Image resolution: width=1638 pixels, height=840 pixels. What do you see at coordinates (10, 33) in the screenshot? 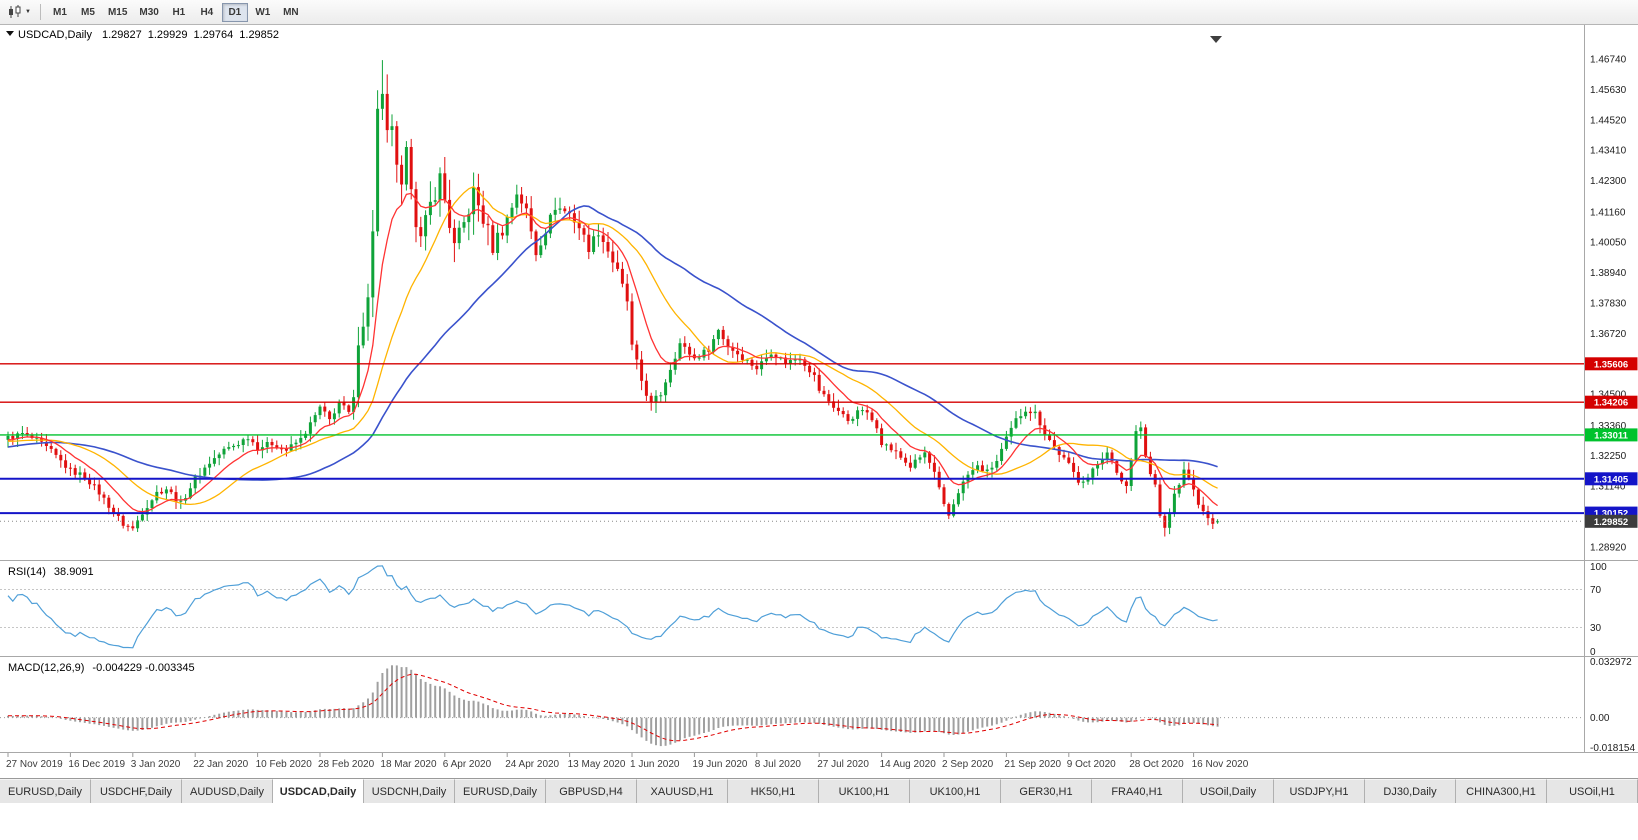
I see `chart-collapse-icon` at bounding box center [10, 33].